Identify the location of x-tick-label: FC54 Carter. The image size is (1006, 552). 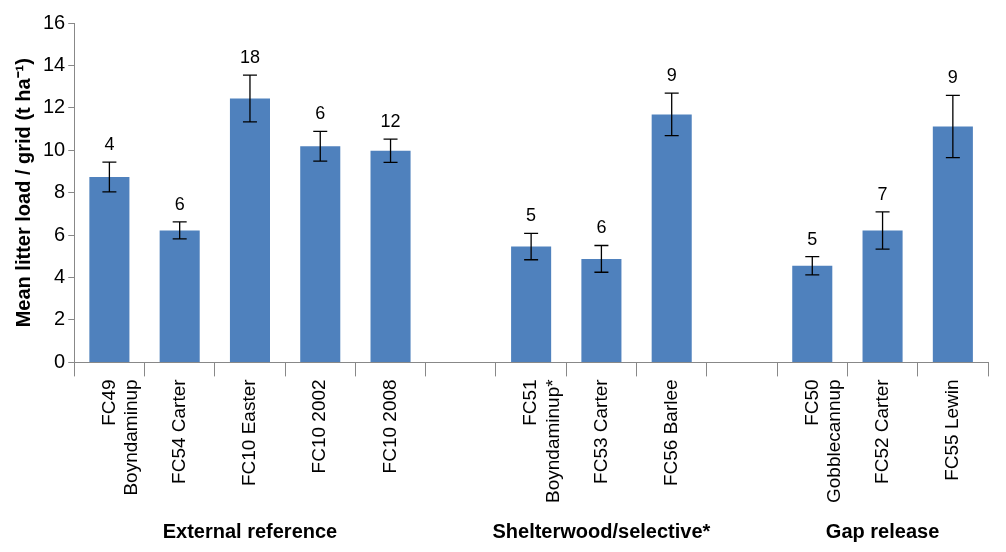
(178, 431).